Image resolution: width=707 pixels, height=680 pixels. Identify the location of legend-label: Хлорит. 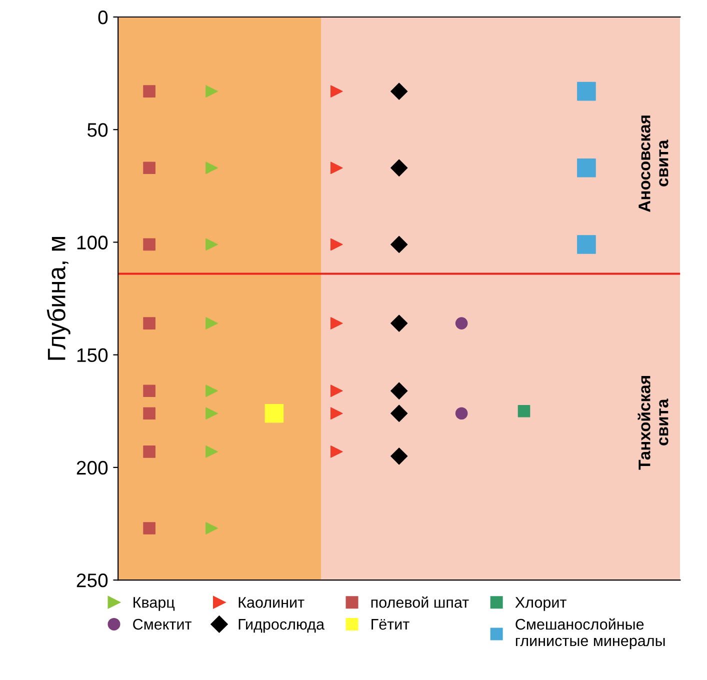
(540, 604).